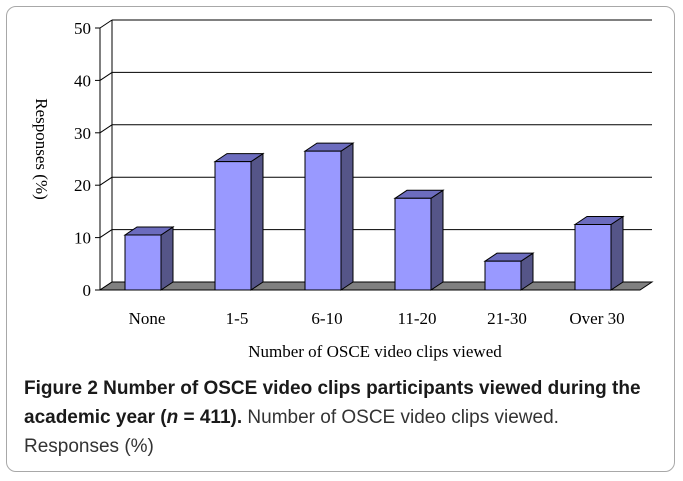  I want to click on caption-n: n, so click(172, 417).